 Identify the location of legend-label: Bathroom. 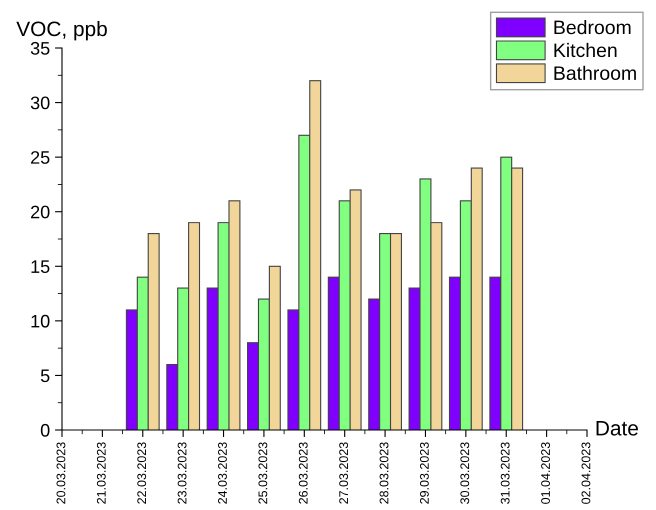
(595, 73).